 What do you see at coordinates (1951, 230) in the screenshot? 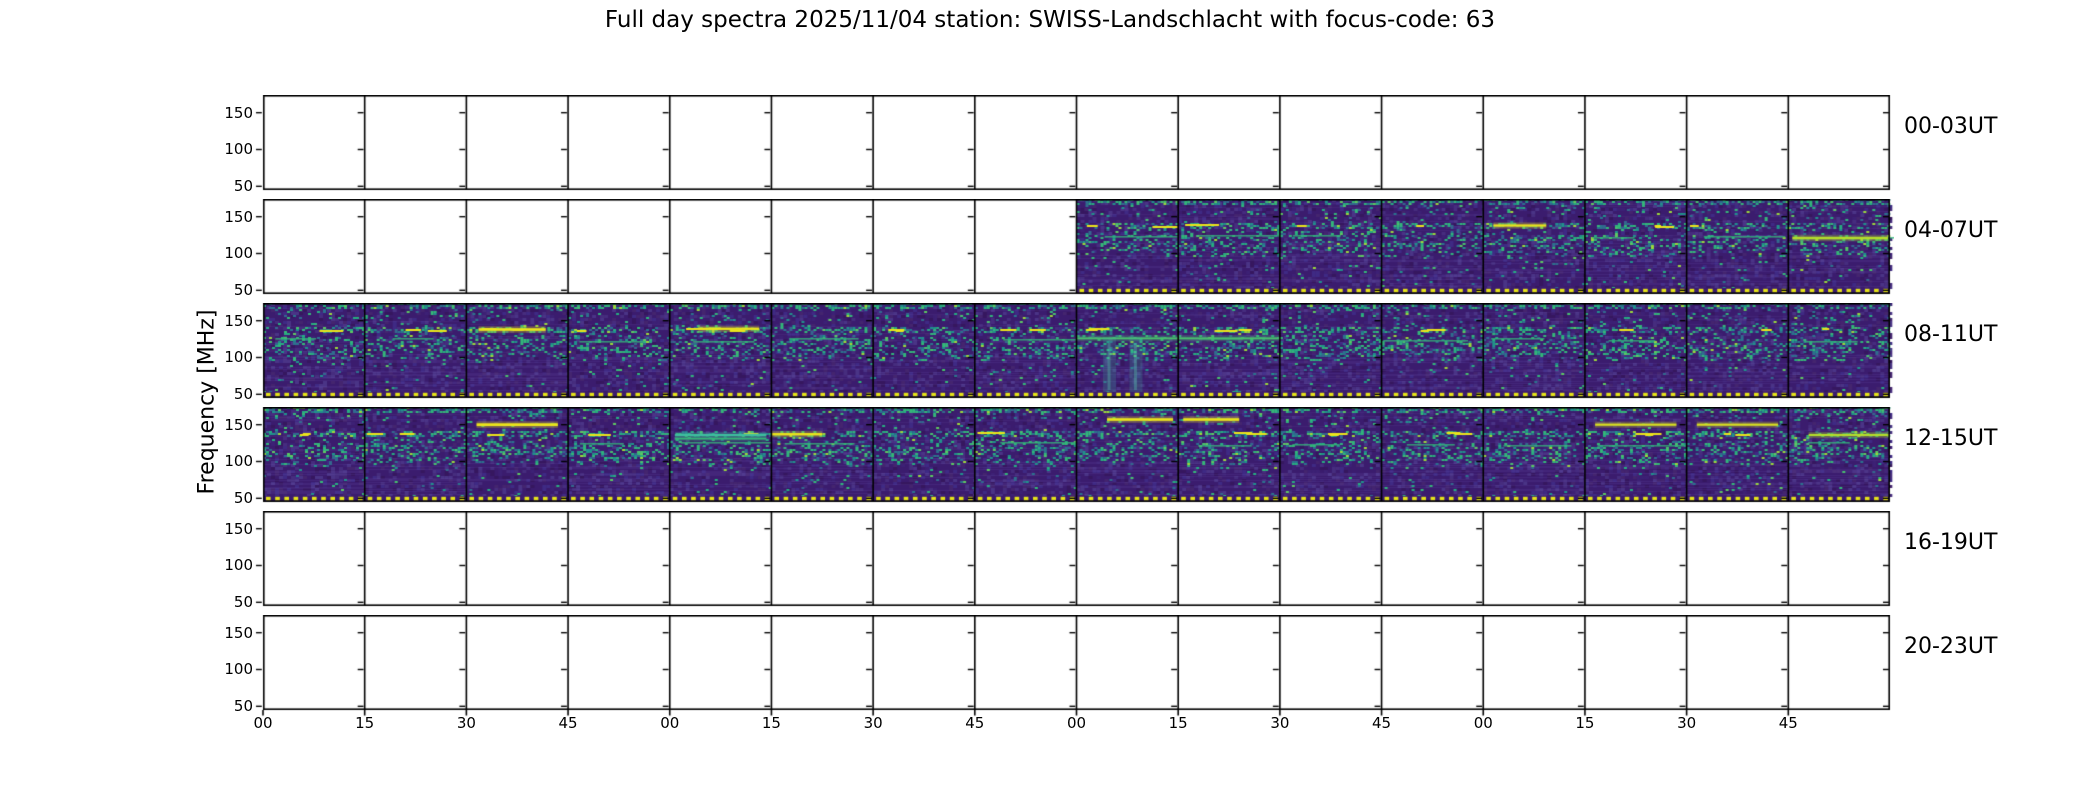
I see `row-time-label: 04-07UT` at bounding box center [1951, 230].